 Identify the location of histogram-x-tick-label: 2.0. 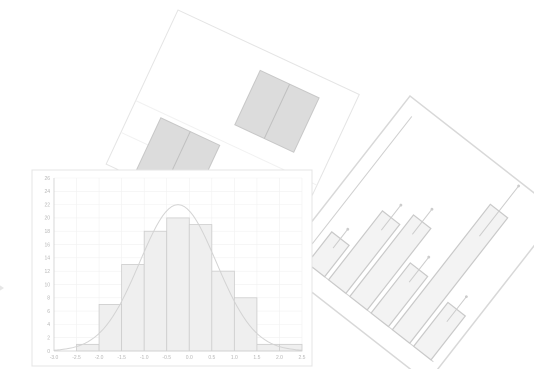
(279, 358).